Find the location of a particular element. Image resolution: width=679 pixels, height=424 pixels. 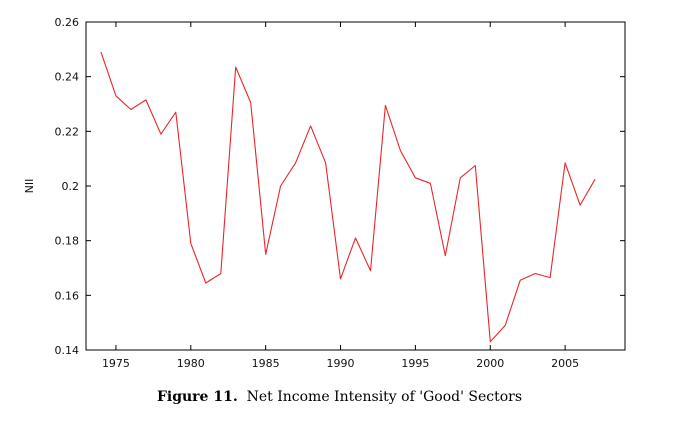

x-tick-label: 2000 is located at coordinates (490, 363).